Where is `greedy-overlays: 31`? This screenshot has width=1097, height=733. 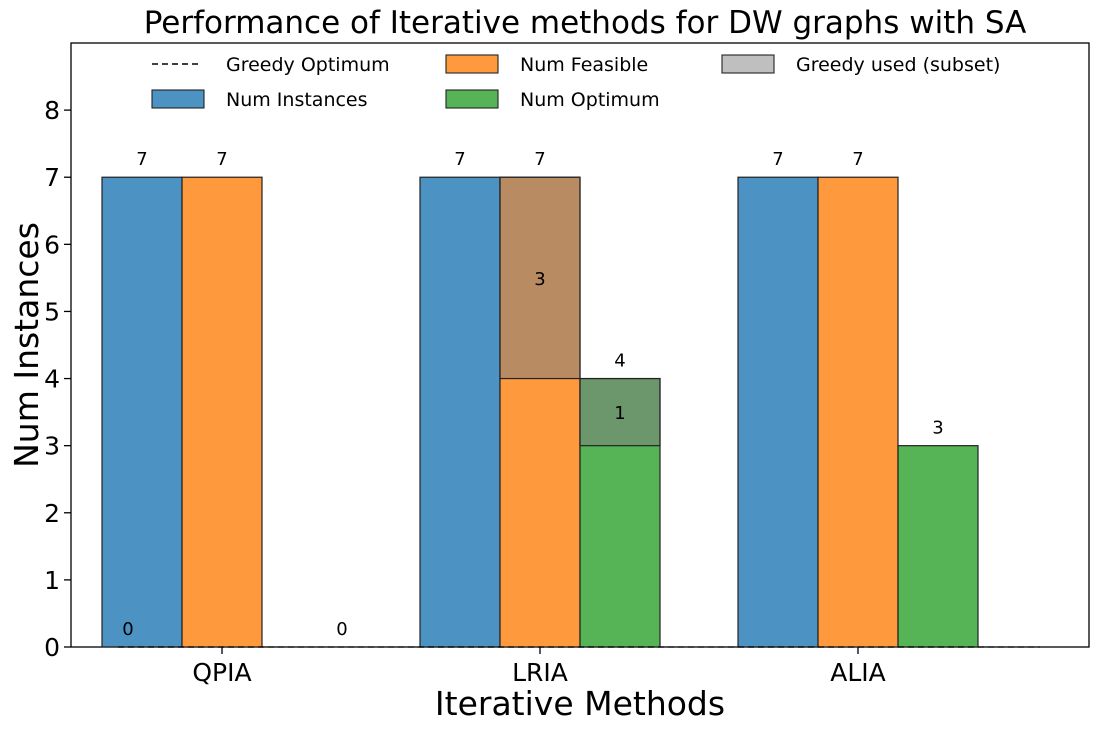
greedy-overlays: 31 is located at coordinates (580, 311).